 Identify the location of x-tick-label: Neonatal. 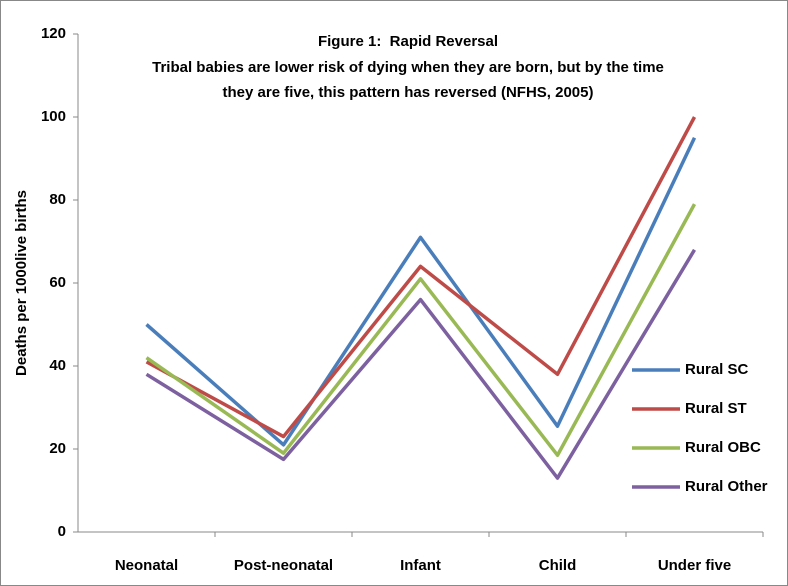
(146, 565).